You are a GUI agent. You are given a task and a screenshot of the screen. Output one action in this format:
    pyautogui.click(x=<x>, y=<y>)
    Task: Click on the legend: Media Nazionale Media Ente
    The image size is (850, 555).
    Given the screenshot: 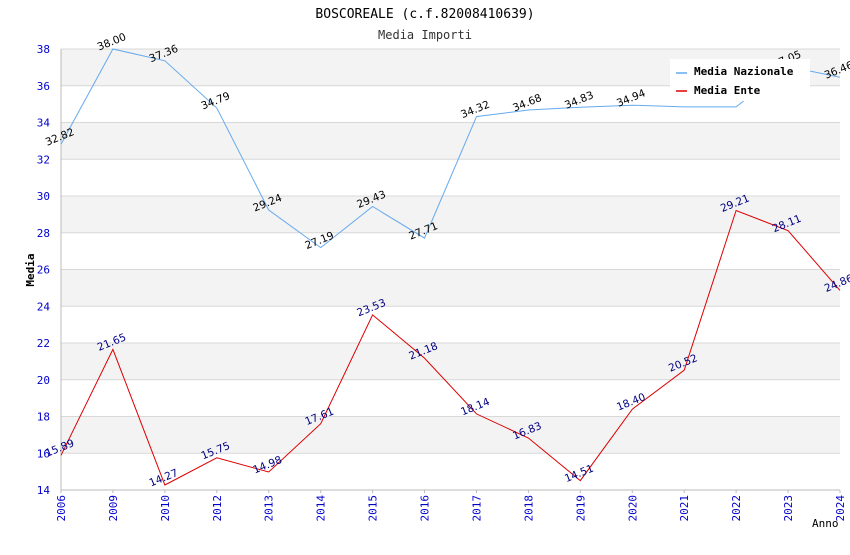 What is the action you would take?
    pyautogui.click(x=740, y=80)
    